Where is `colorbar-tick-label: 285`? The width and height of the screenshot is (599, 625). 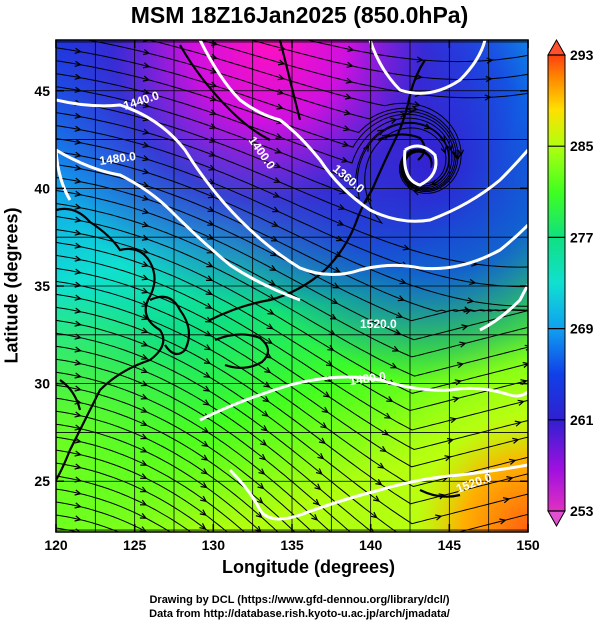
colorbar-tick-label: 285 is located at coordinates (582, 146).